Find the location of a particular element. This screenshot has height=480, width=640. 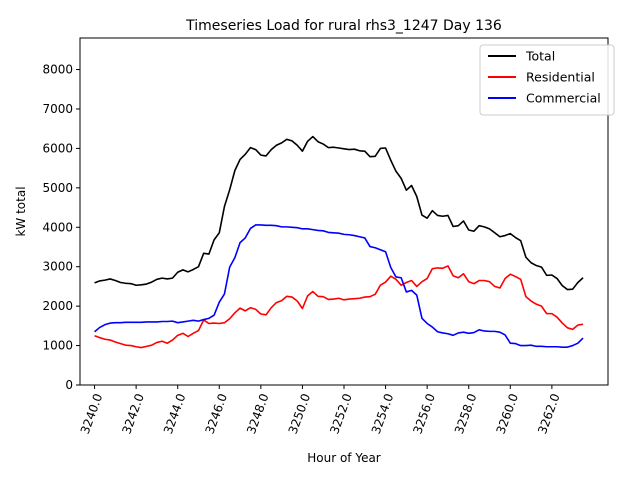

y-tick-label: 4000 is located at coordinates (57, 227).